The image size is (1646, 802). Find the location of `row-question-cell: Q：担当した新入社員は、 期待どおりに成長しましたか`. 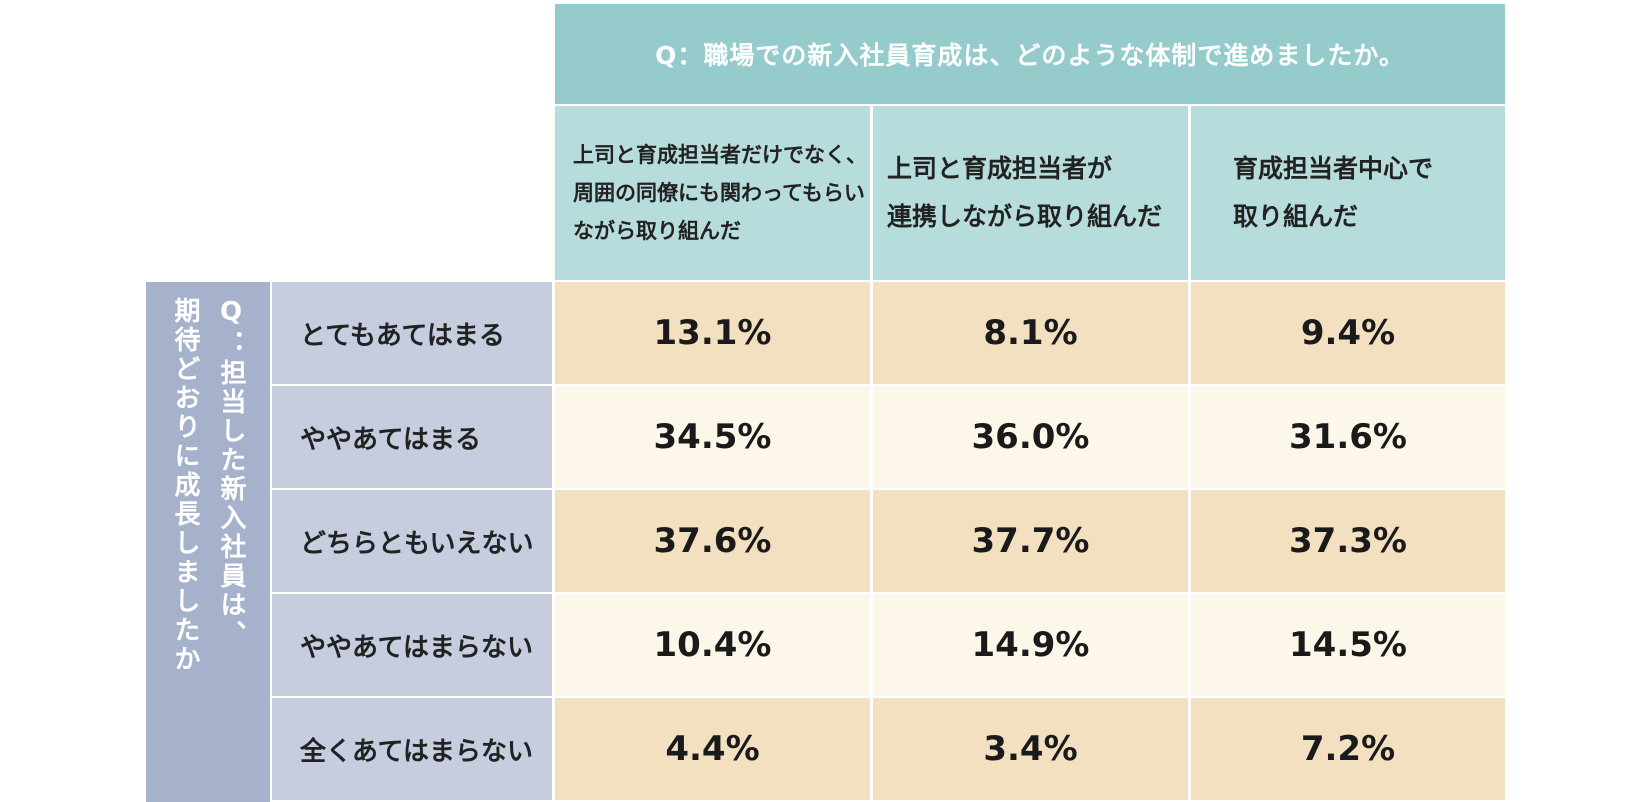

row-question-cell: Q：担当した新入社員は、 期待どおりに成長しましたか is located at coordinates (208, 542).